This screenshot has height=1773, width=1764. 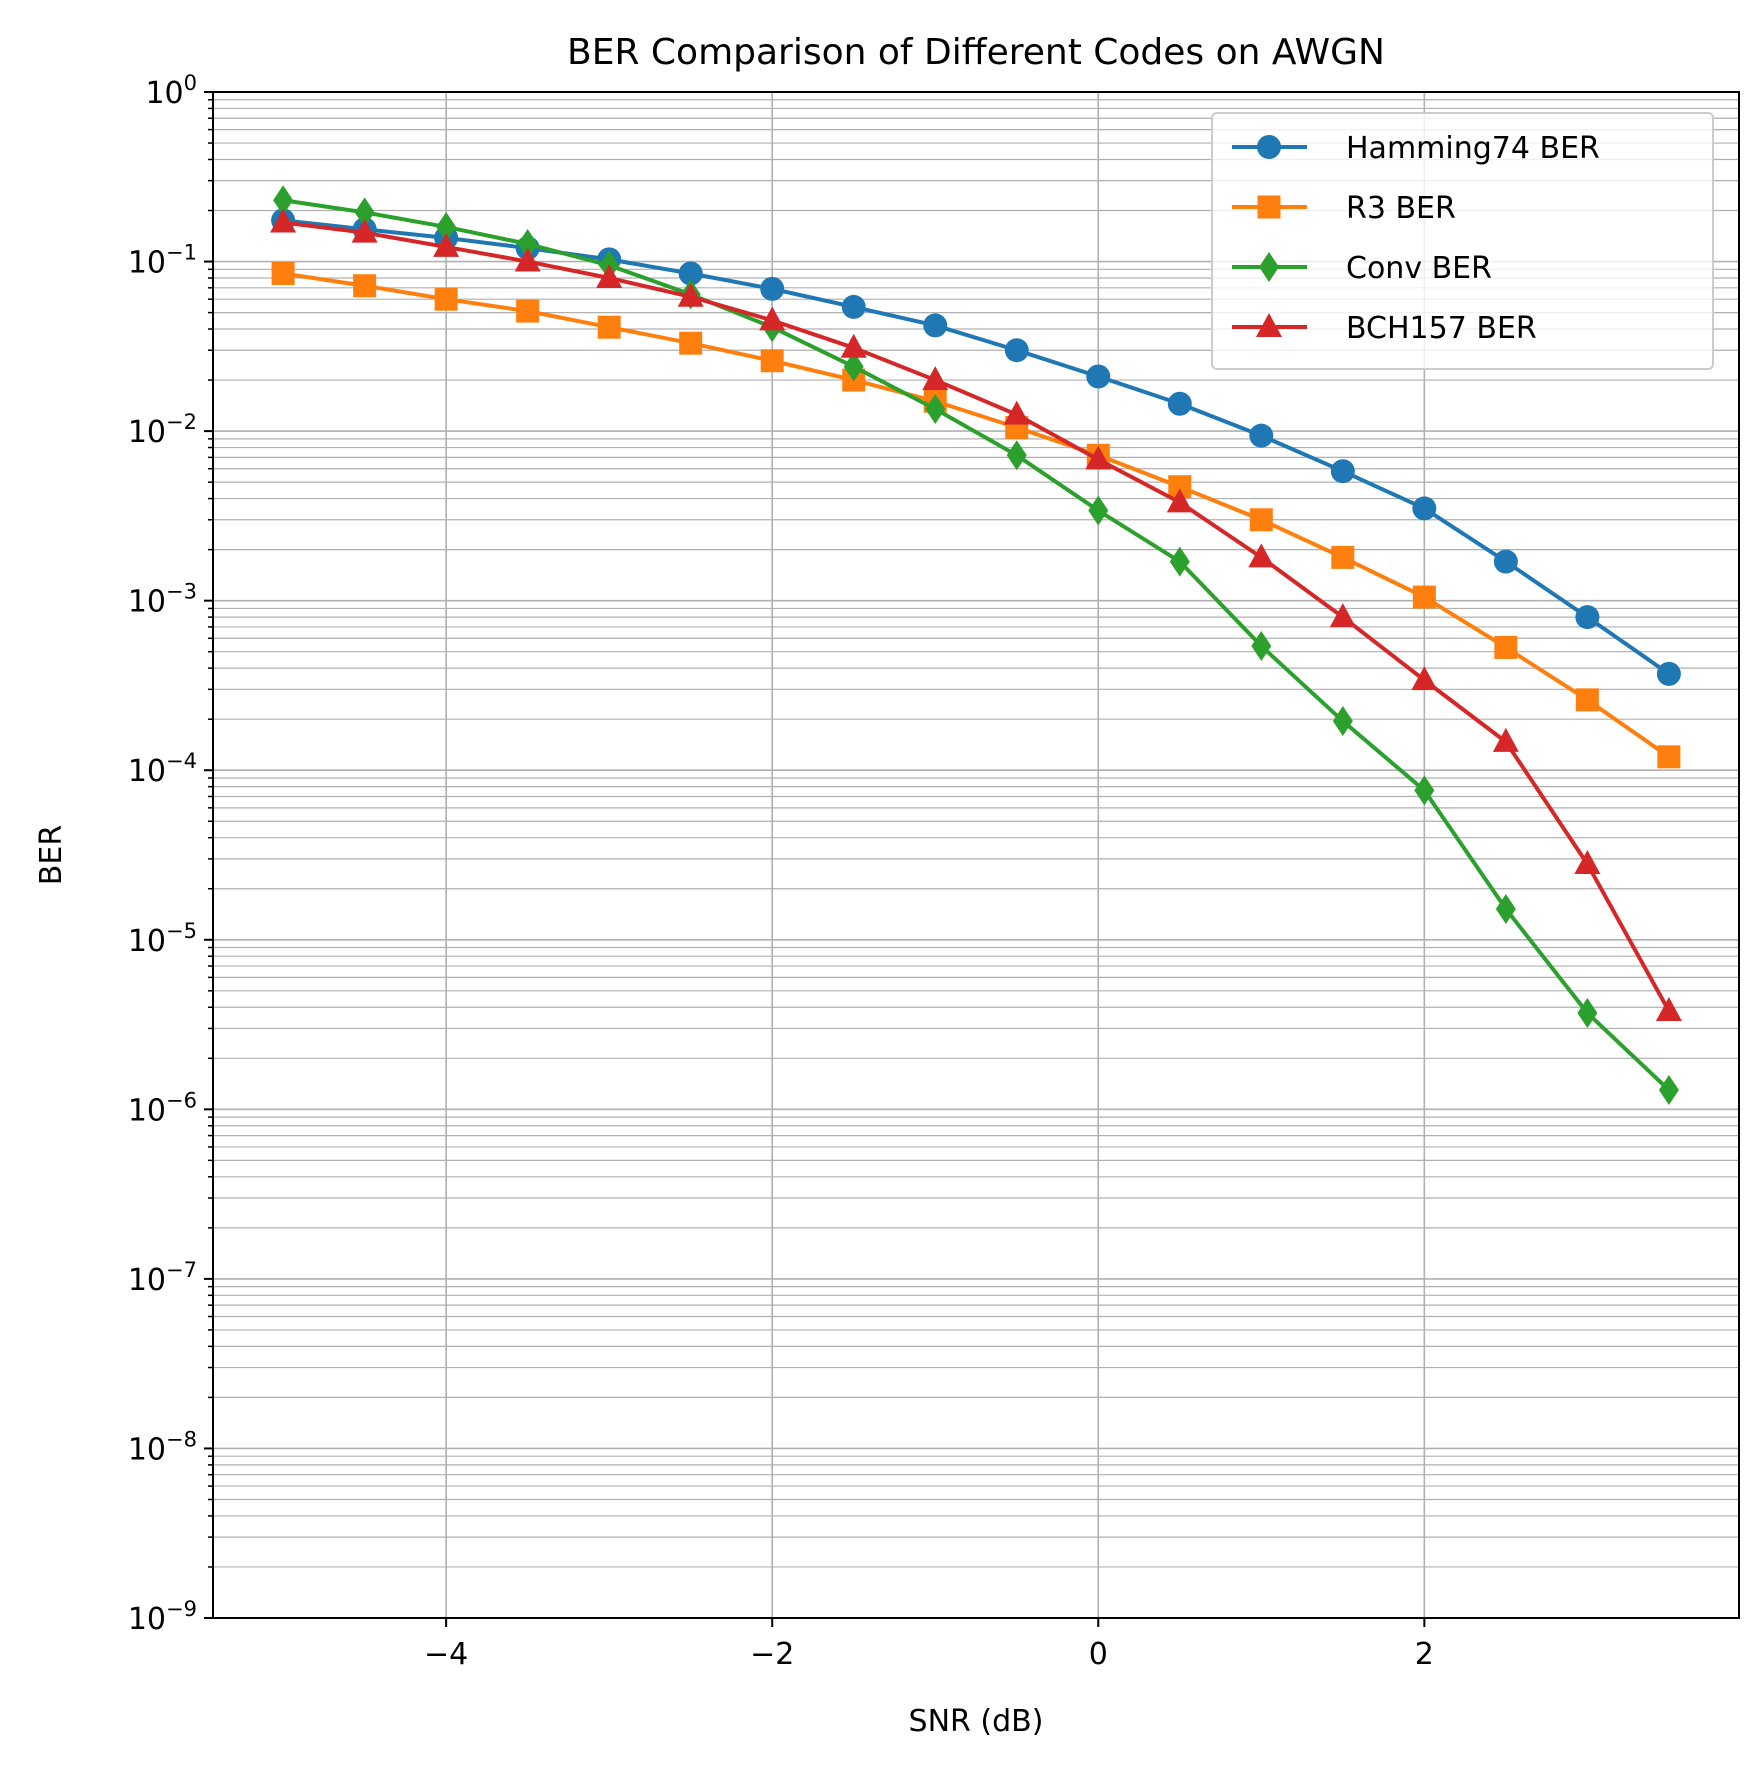 I want to click on legend-item: Hamming74 BER, so click(x=1416, y=148).